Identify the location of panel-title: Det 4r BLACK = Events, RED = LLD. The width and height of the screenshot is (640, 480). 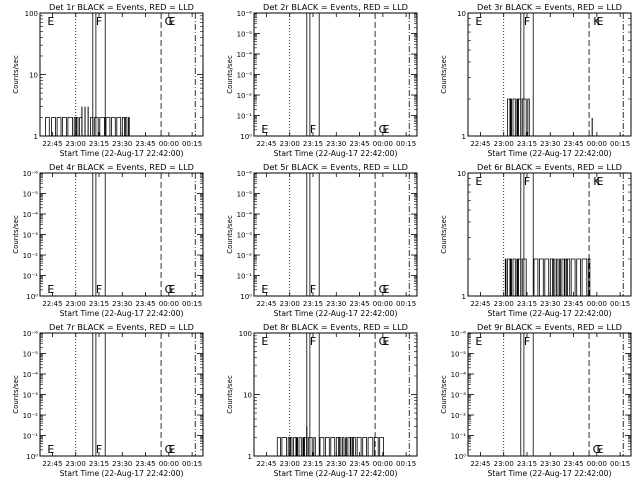
(121, 167).